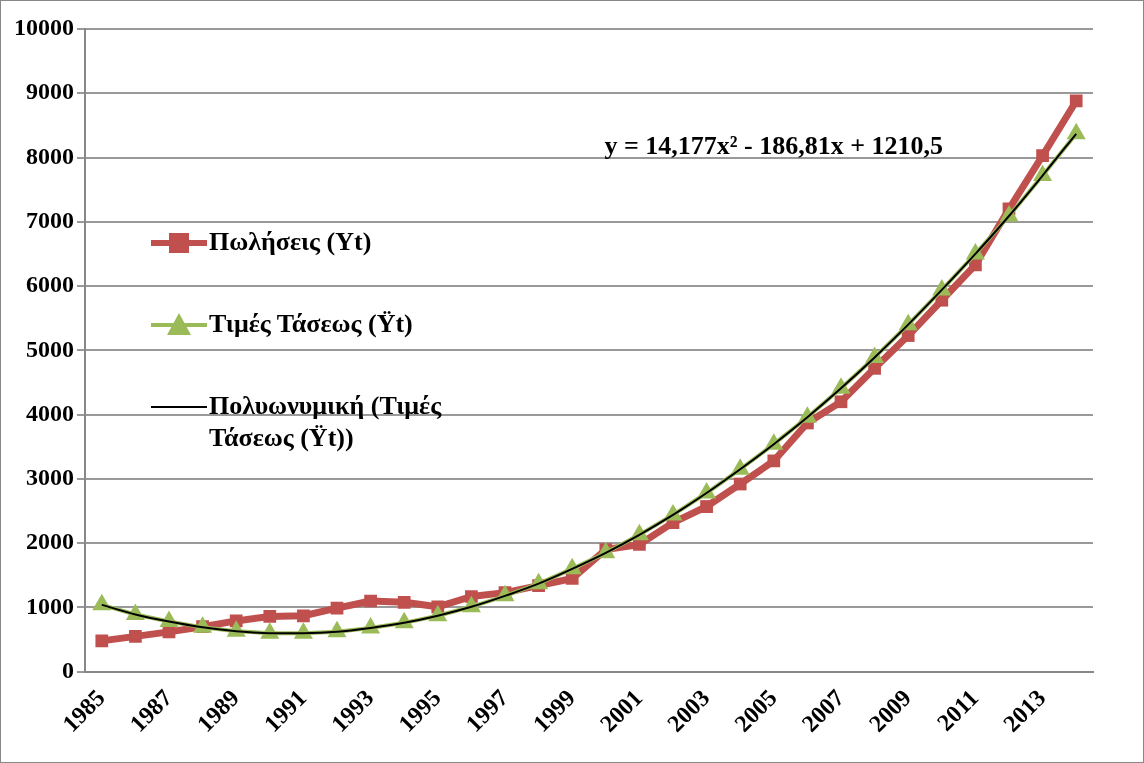 This screenshot has width=1144, height=763. What do you see at coordinates (50, 348) in the screenshot?
I see `y-tick-label: 5000` at bounding box center [50, 348].